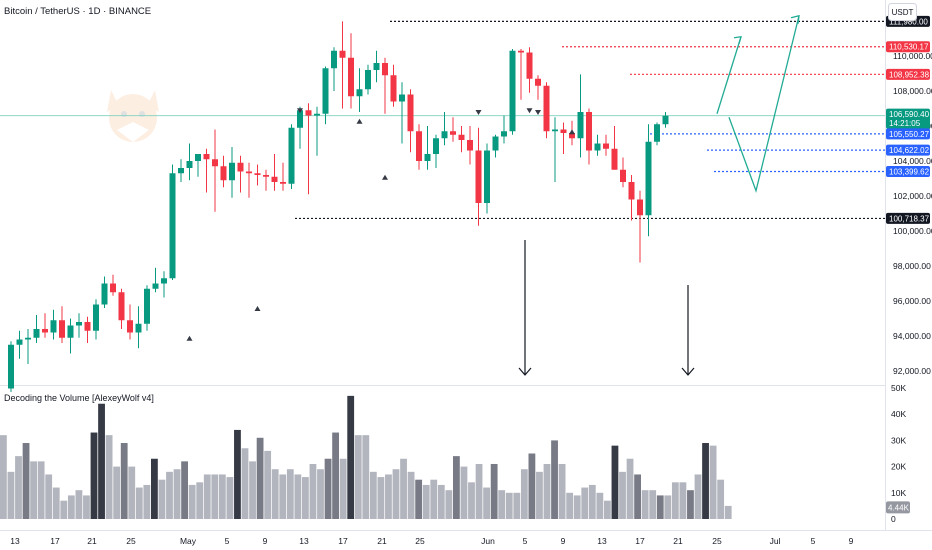 The width and height of the screenshot is (932, 550). Describe the element at coordinates (912, 196) in the screenshot. I see `price-tick-label: 102,000.00` at that location.